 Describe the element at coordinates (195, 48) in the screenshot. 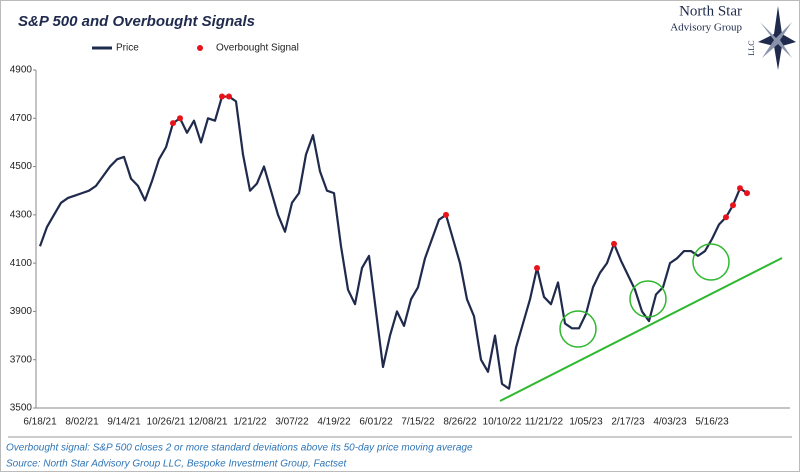

I see `legend: Price Overbought Signal` at that location.